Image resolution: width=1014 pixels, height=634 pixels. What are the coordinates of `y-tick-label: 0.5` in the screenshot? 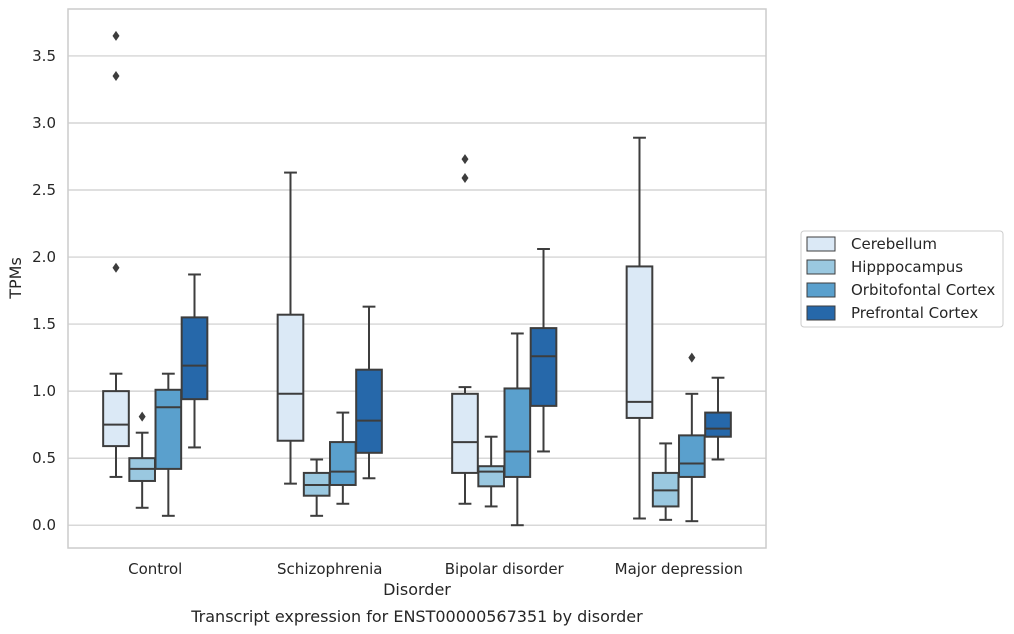 It's located at (44, 458).